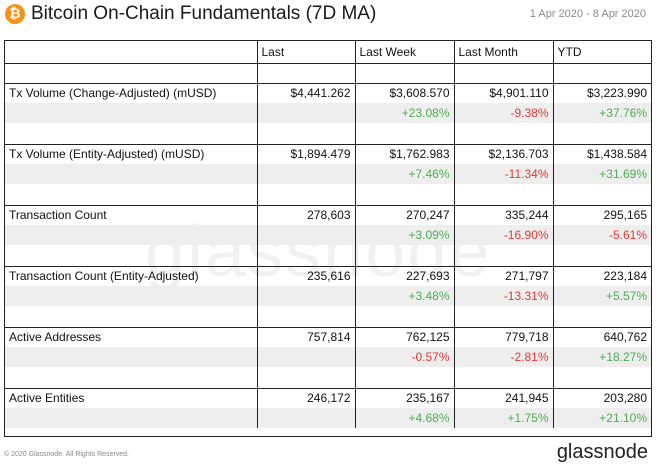 The image size is (656, 466). Describe the element at coordinates (405, 92) in the screenshot. I see `metric-value-cell: $3,608.570` at that location.